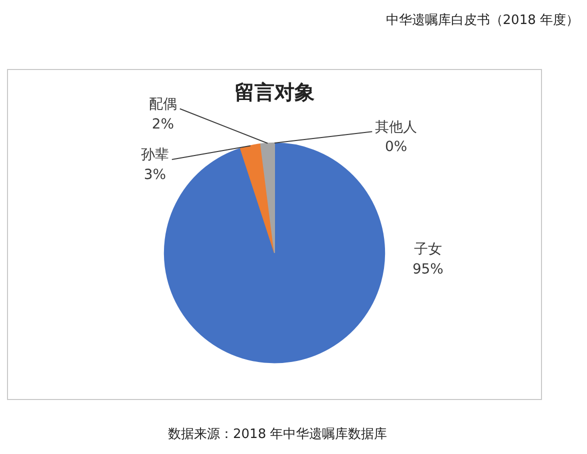 Image resolution: width=587 pixels, height=454 pixels. Describe the element at coordinates (274, 92) in the screenshot. I see `chart-title: 留言对象` at that location.